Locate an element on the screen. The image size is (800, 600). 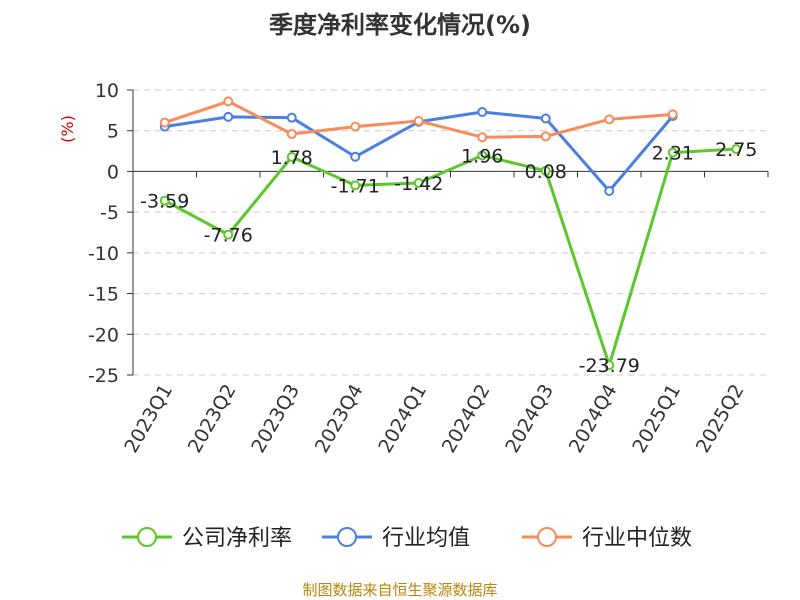
x-tick-label: 2024Q1 is located at coordinates (402, 419).